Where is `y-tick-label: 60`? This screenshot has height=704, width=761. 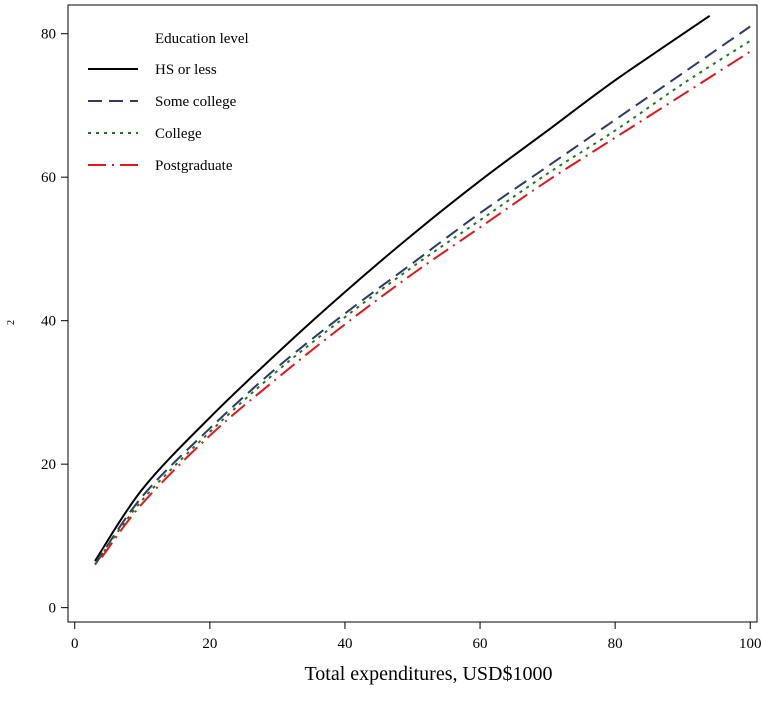 y-tick-label: 60 is located at coordinates (48, 178).